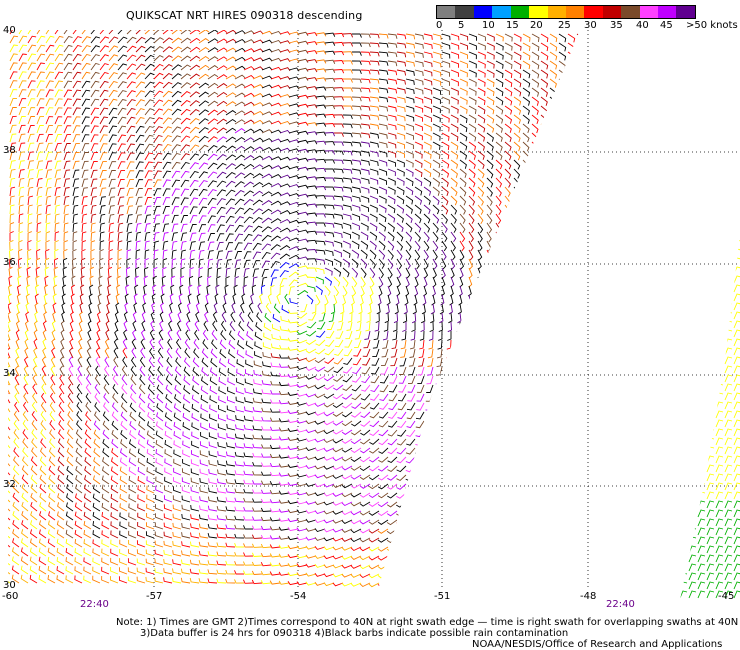  I want to click on swath-time-left: 22:40, so click(94, 604).